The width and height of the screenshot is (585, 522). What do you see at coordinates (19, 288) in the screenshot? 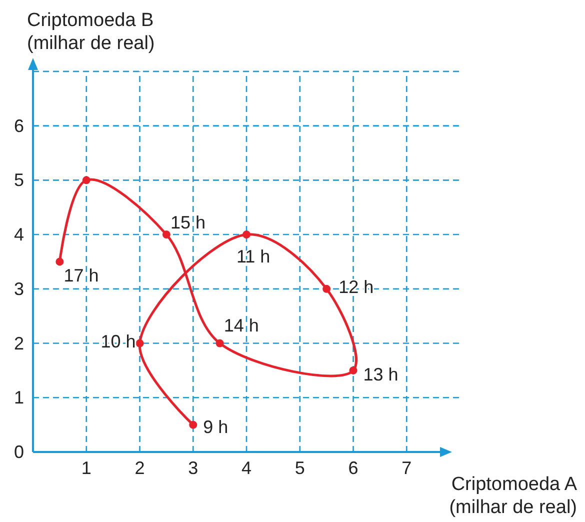
I see `y-tick-label: 3` at bounding box center [19, 288].